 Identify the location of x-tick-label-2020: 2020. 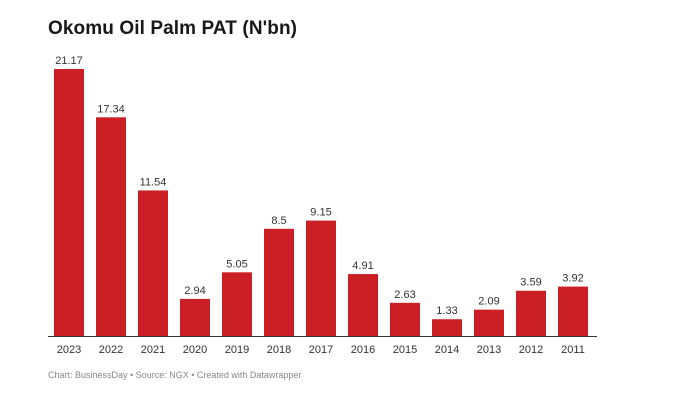
(195, 350).